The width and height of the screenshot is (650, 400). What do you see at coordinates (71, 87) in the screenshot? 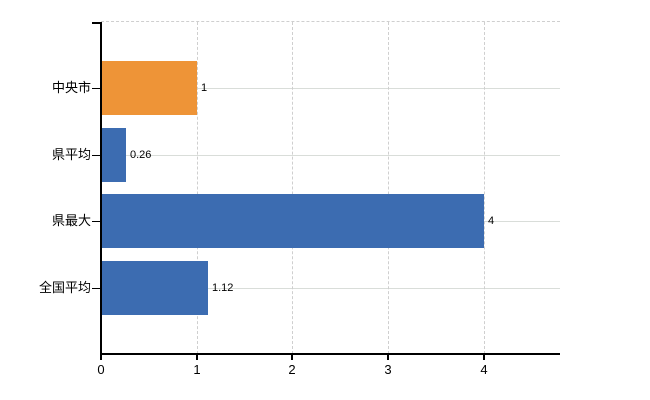
I see `category-label: 中央市` at bounding box center [71, 87].